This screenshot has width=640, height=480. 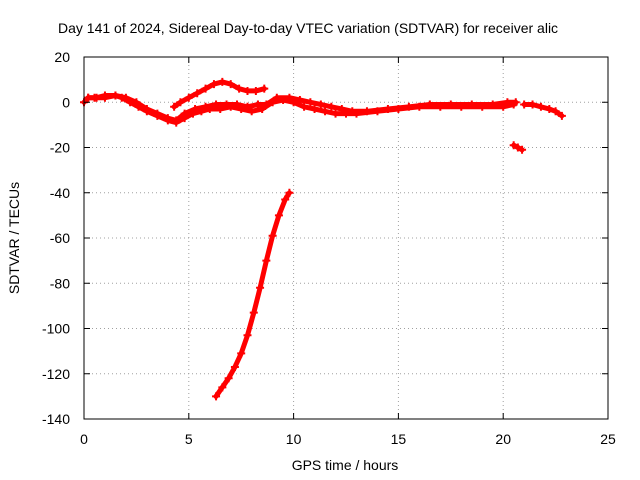 I want to click on x-tick-label: 25, so click(x=608, y=439).